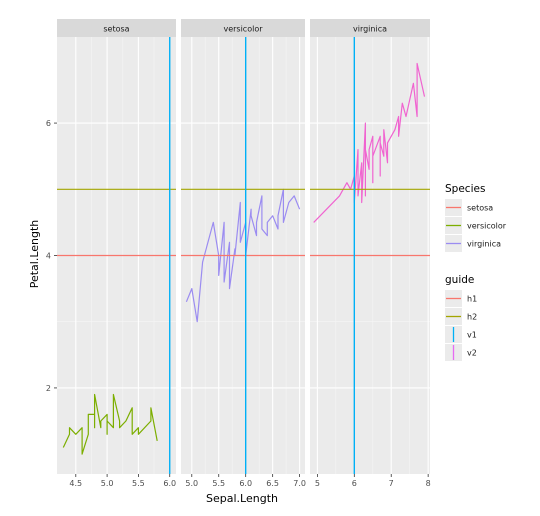  Describe the element at coordinates (484, 244) in the screenshot. I see `legend-label: virginica` at that location.